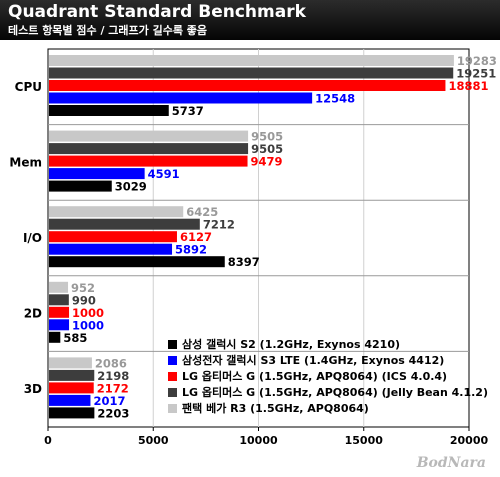 This screenshot has height=477, width=500. Describe the element at coordinates (33, 314) in the screenshot. I see `category-label: 2D` at that location.